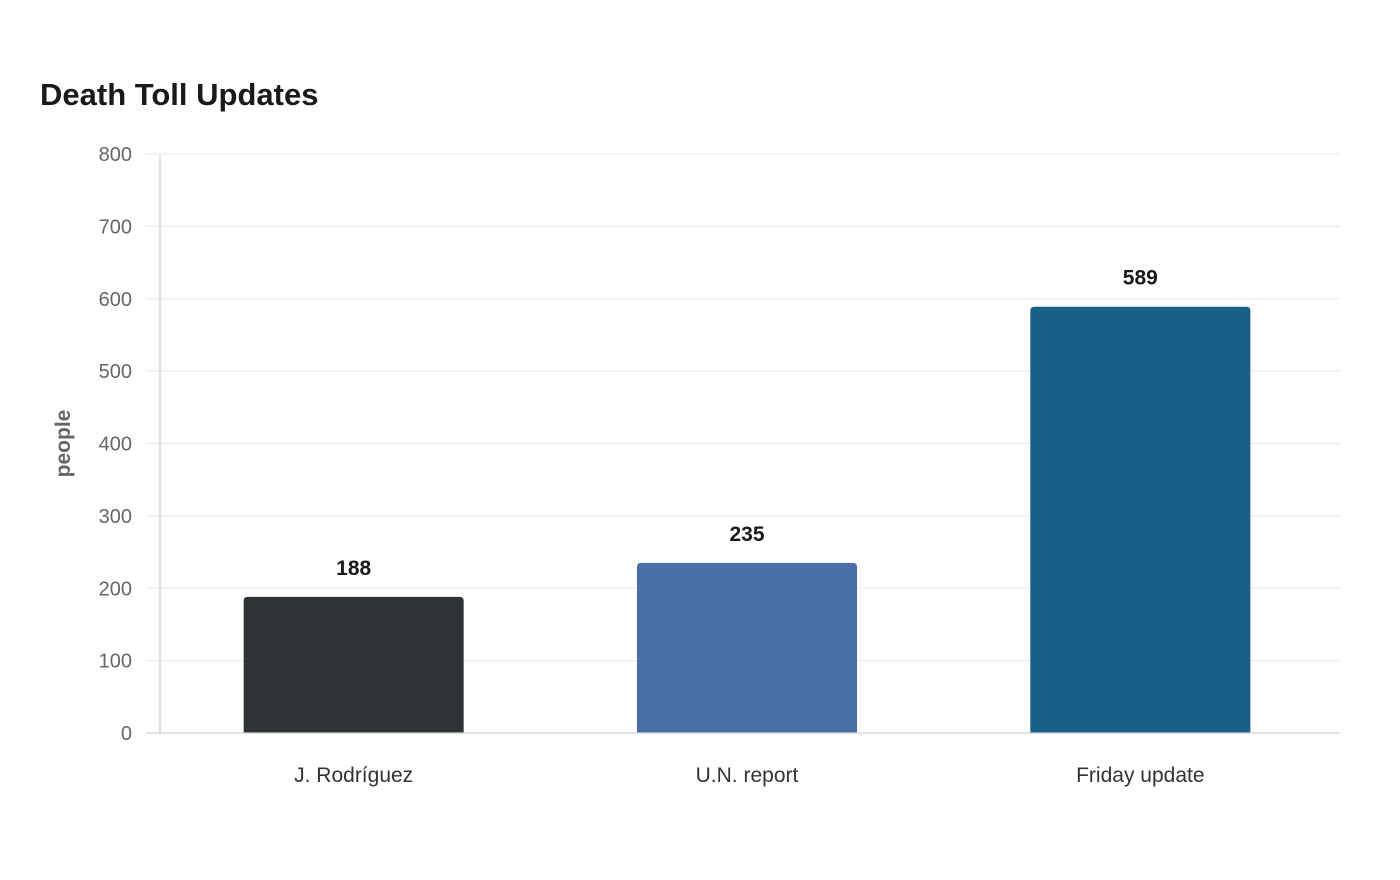 This screenshot has height=880, width=1400. I want to click on bar-value-label: 235, so click(746, 534).